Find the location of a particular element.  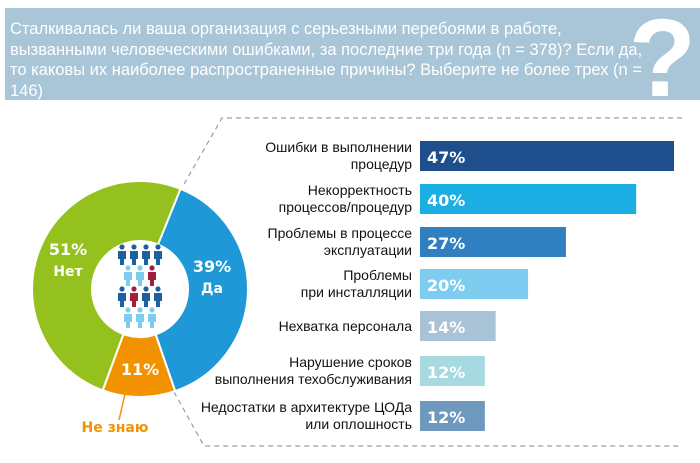

question-mark-icon: ? is located at coordinates (662, 60).